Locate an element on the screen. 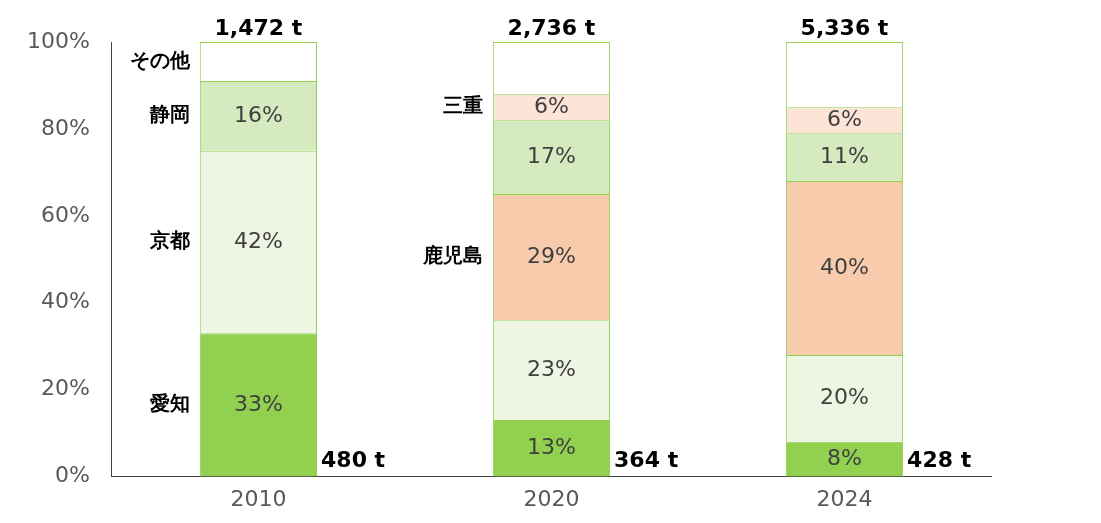 This screenshot has width=1101, height=523. annotation: 364 t is located at coordinates (646, 460).